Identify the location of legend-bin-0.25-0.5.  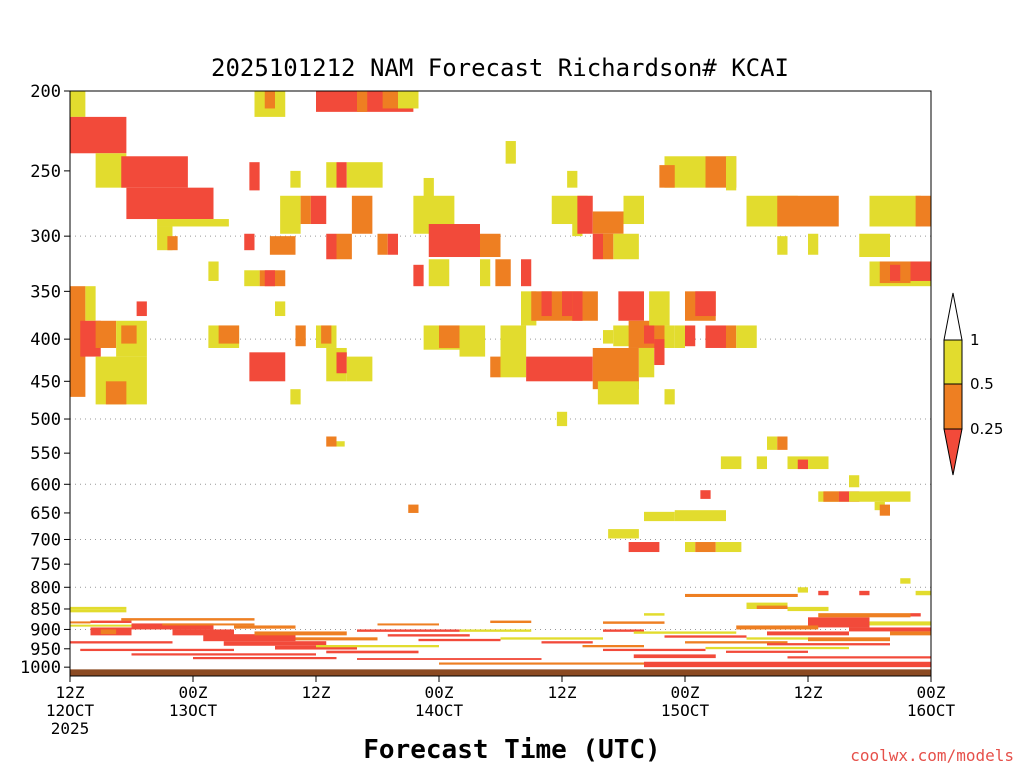
(953, 406).